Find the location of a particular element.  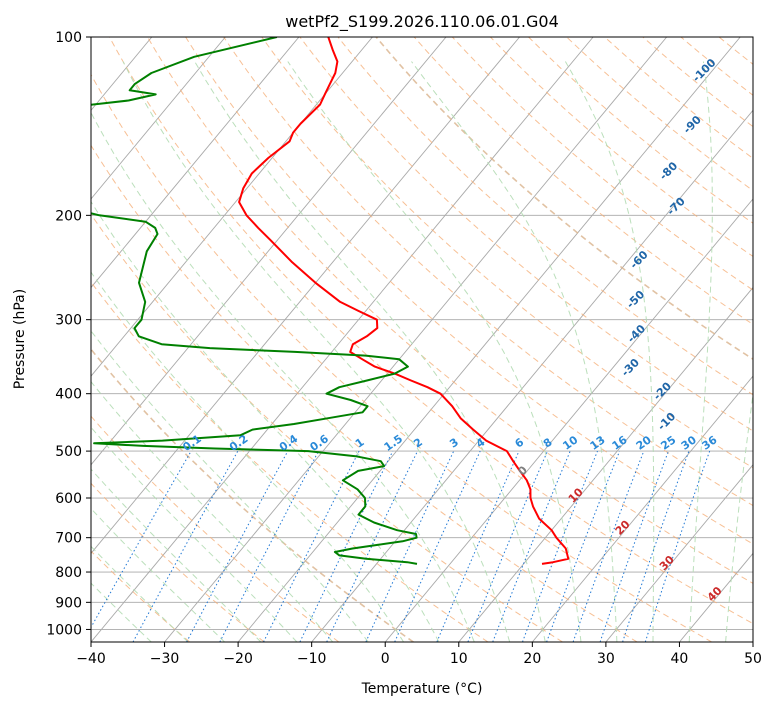

y-tick-label: 100 is located at coordinates (68, 38).